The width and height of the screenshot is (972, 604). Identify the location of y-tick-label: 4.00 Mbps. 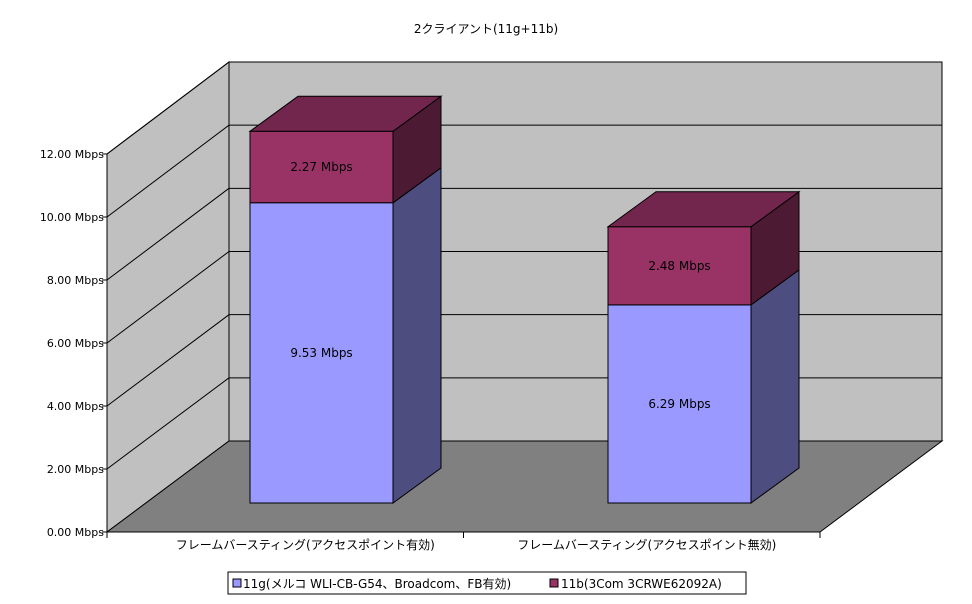
(75, 406).